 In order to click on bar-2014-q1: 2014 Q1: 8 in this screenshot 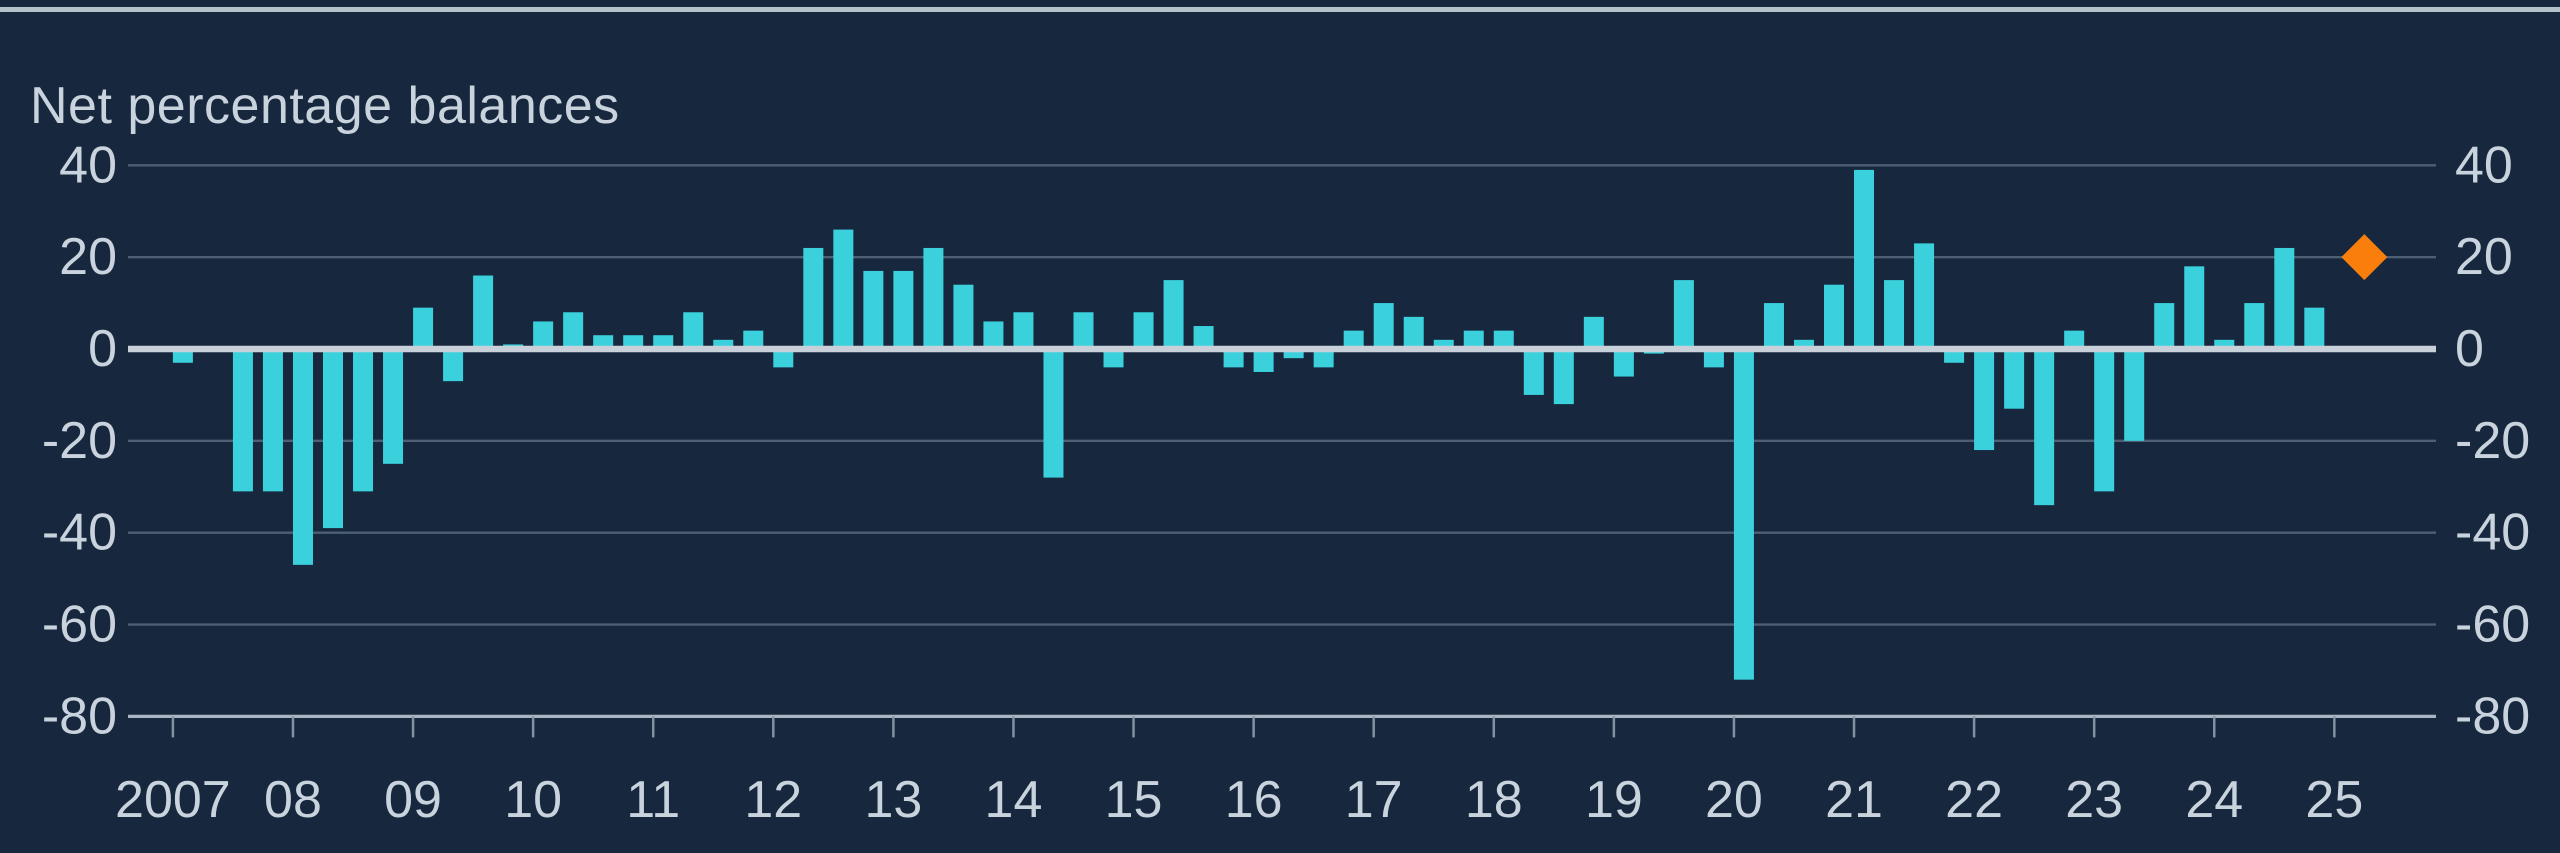, I will do `click(1023, 330)`.